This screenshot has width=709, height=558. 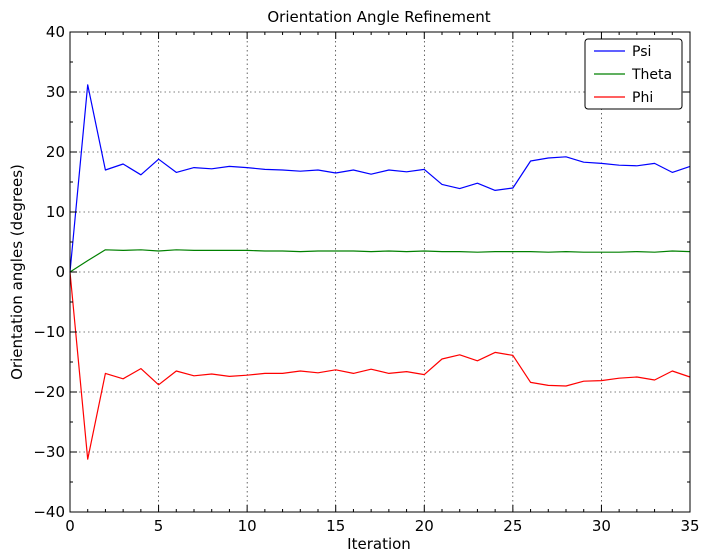 I want to click on y-tick-label: −10, so click(x=49, y=332).